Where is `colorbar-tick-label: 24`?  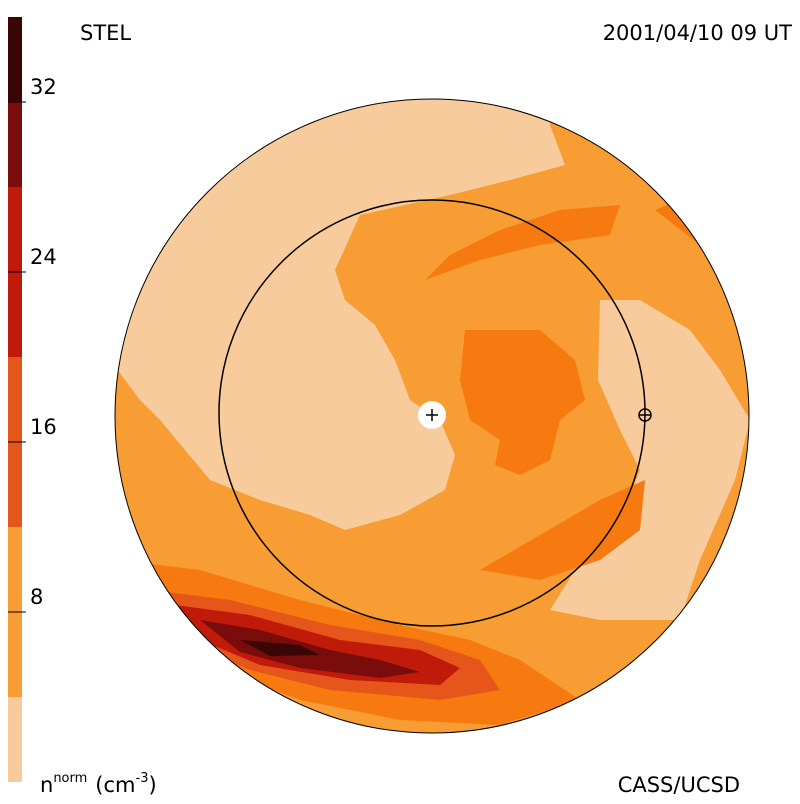 colorbar-tick-label: 24 is located at coordinates (43, 257).